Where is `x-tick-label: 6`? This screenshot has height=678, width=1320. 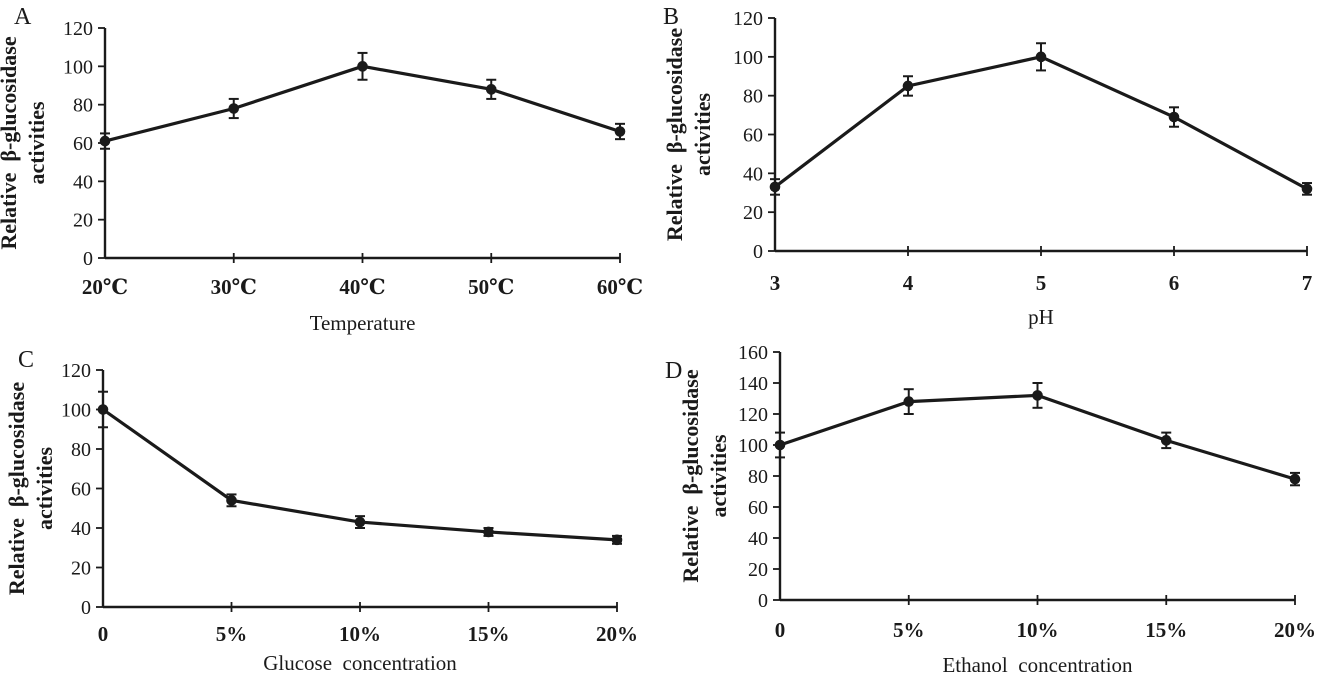 x-tick-label: 6 is located at coordinates (1174, 283).